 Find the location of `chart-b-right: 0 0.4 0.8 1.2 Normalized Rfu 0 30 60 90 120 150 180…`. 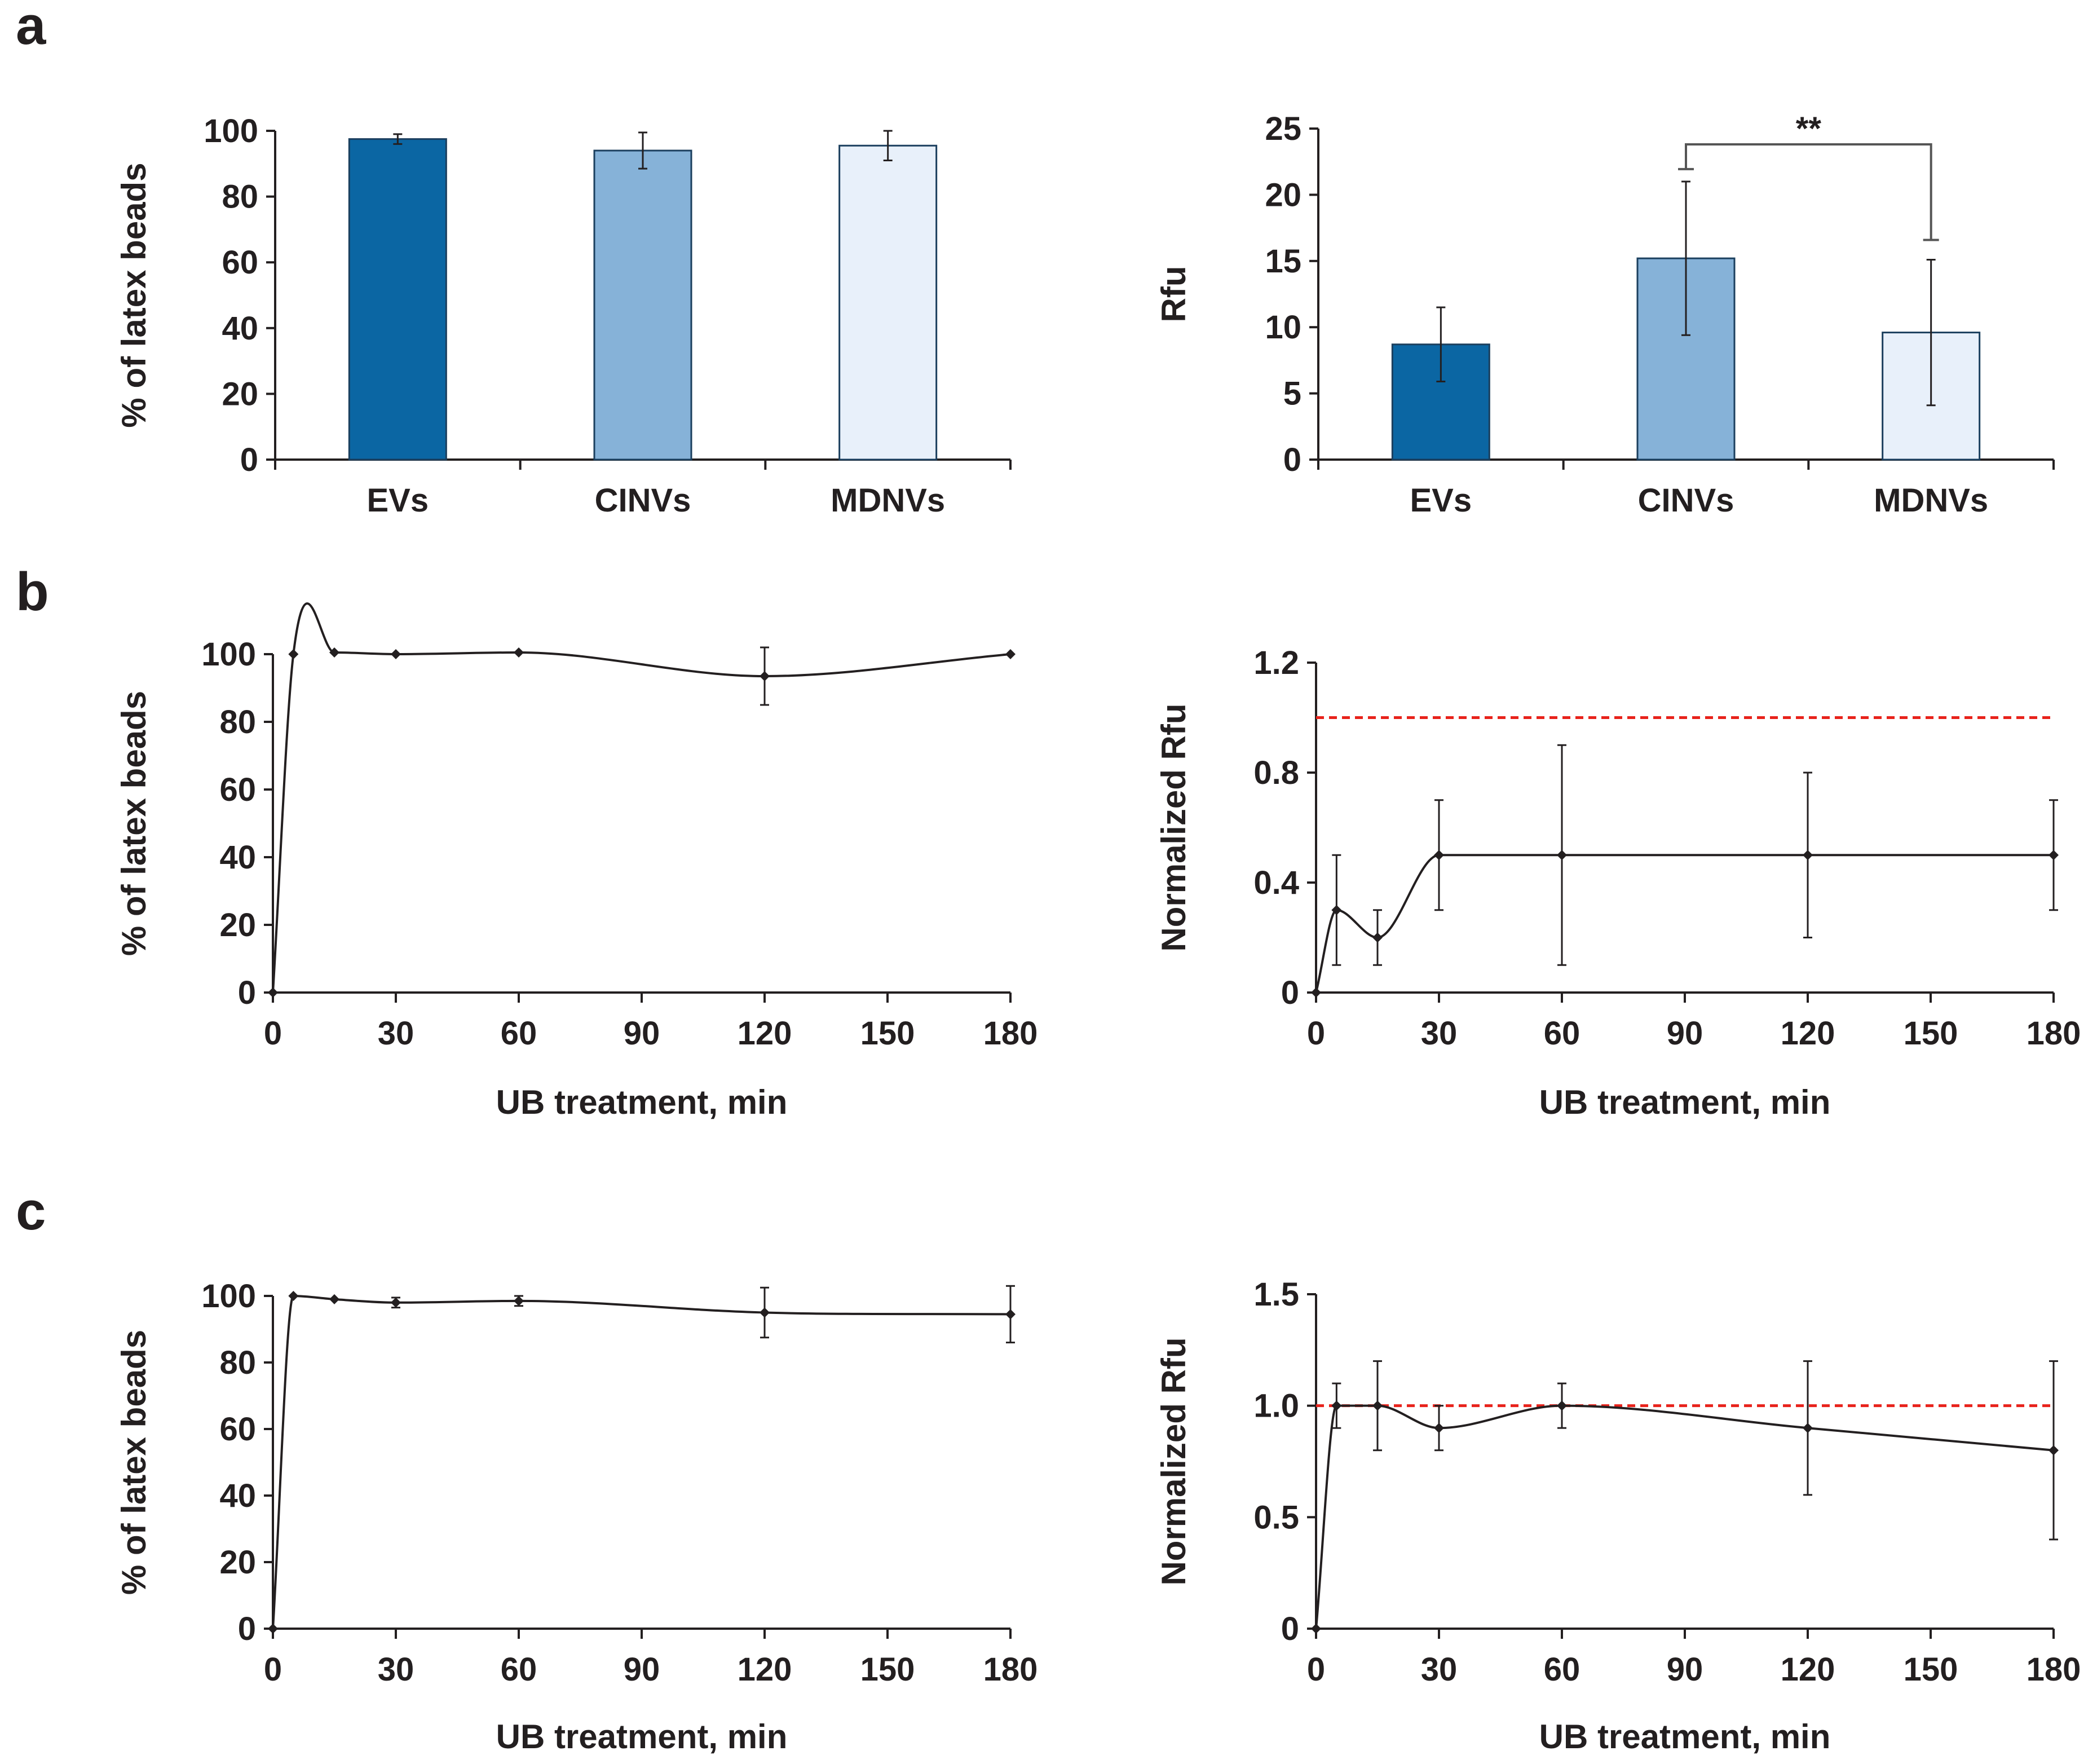

chart-b-right: 0 0.4 0.8 1.2 Normalized Rfu 0 30 60 90 120 150 180… is located at coordinates (1618, 883).